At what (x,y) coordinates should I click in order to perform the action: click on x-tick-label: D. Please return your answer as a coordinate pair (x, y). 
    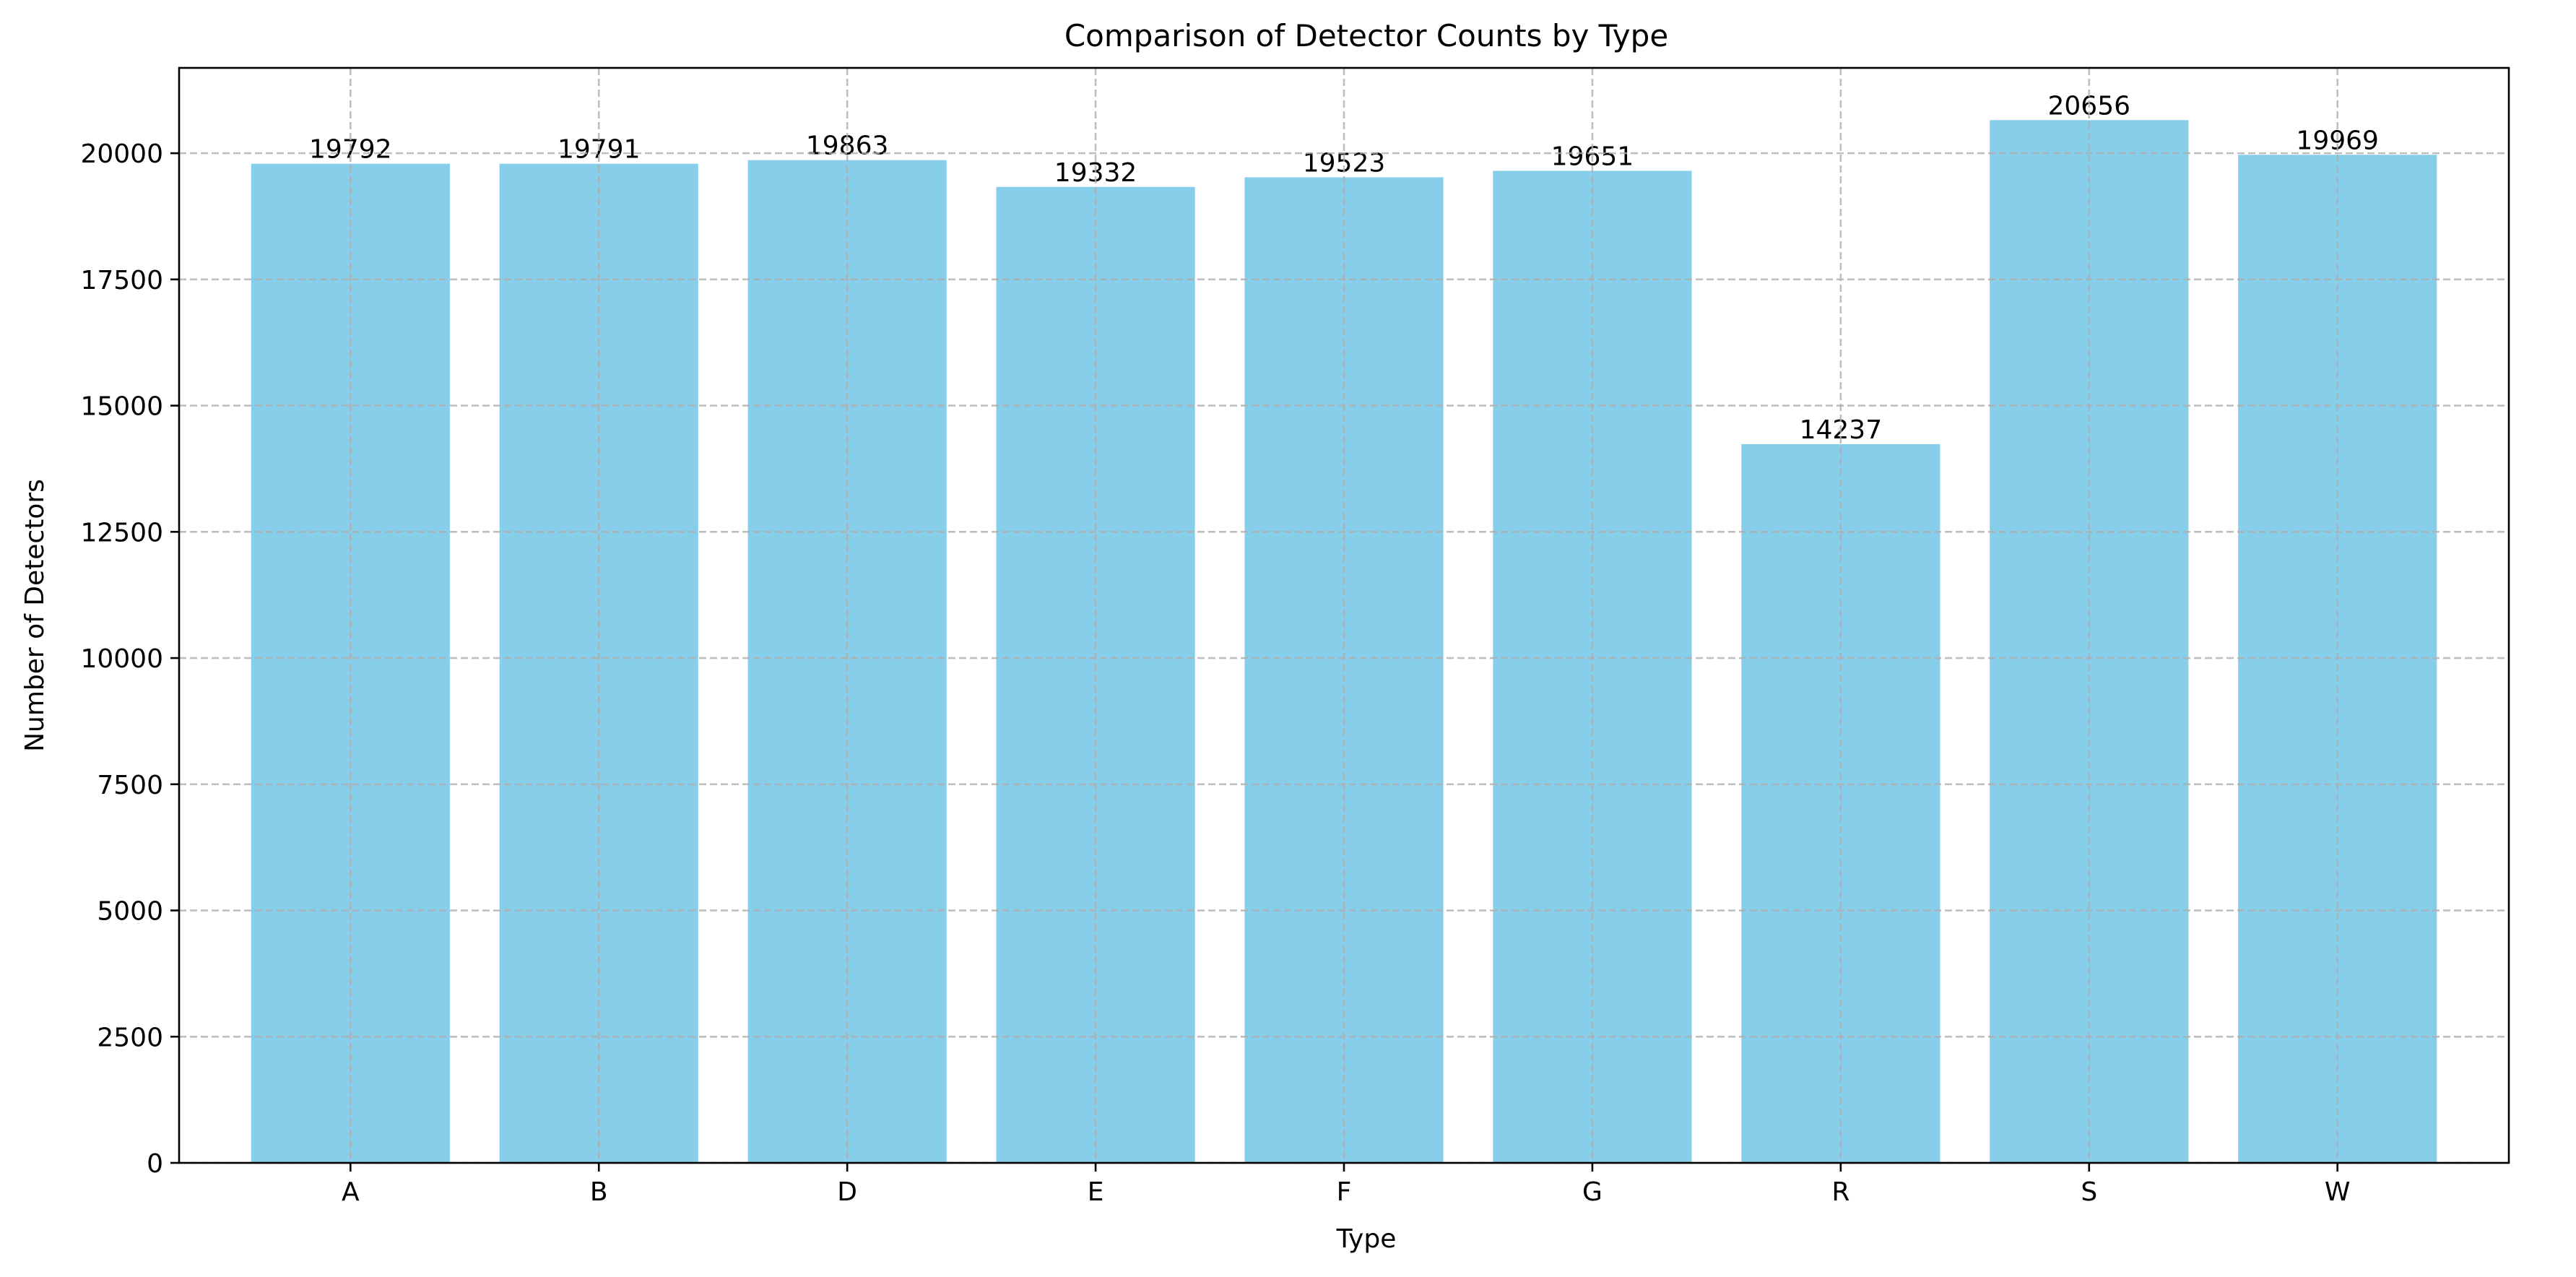
    Looking at the image, I should click on (847, 1192).